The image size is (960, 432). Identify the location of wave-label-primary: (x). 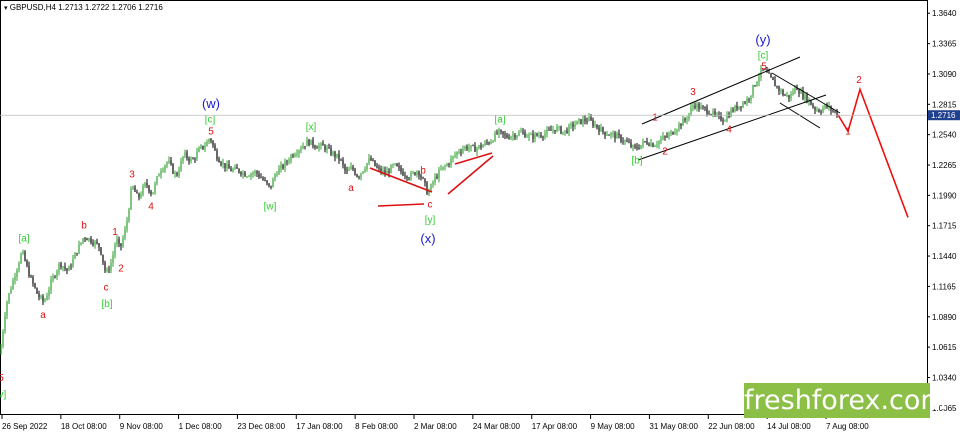
(427, 238).